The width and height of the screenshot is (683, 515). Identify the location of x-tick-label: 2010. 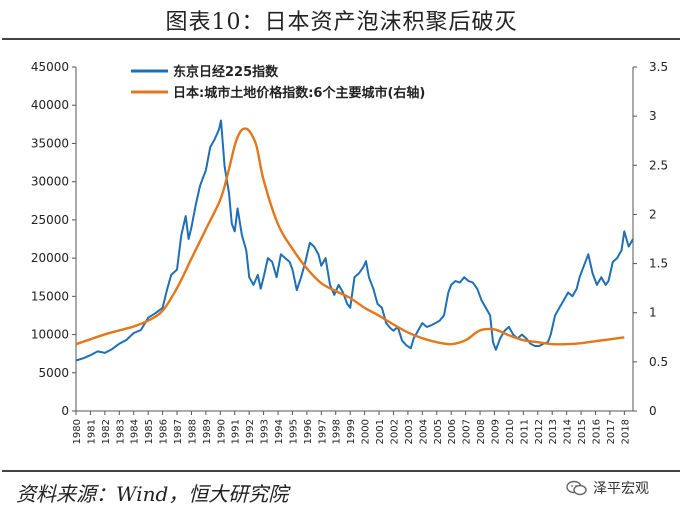
(510, 431).